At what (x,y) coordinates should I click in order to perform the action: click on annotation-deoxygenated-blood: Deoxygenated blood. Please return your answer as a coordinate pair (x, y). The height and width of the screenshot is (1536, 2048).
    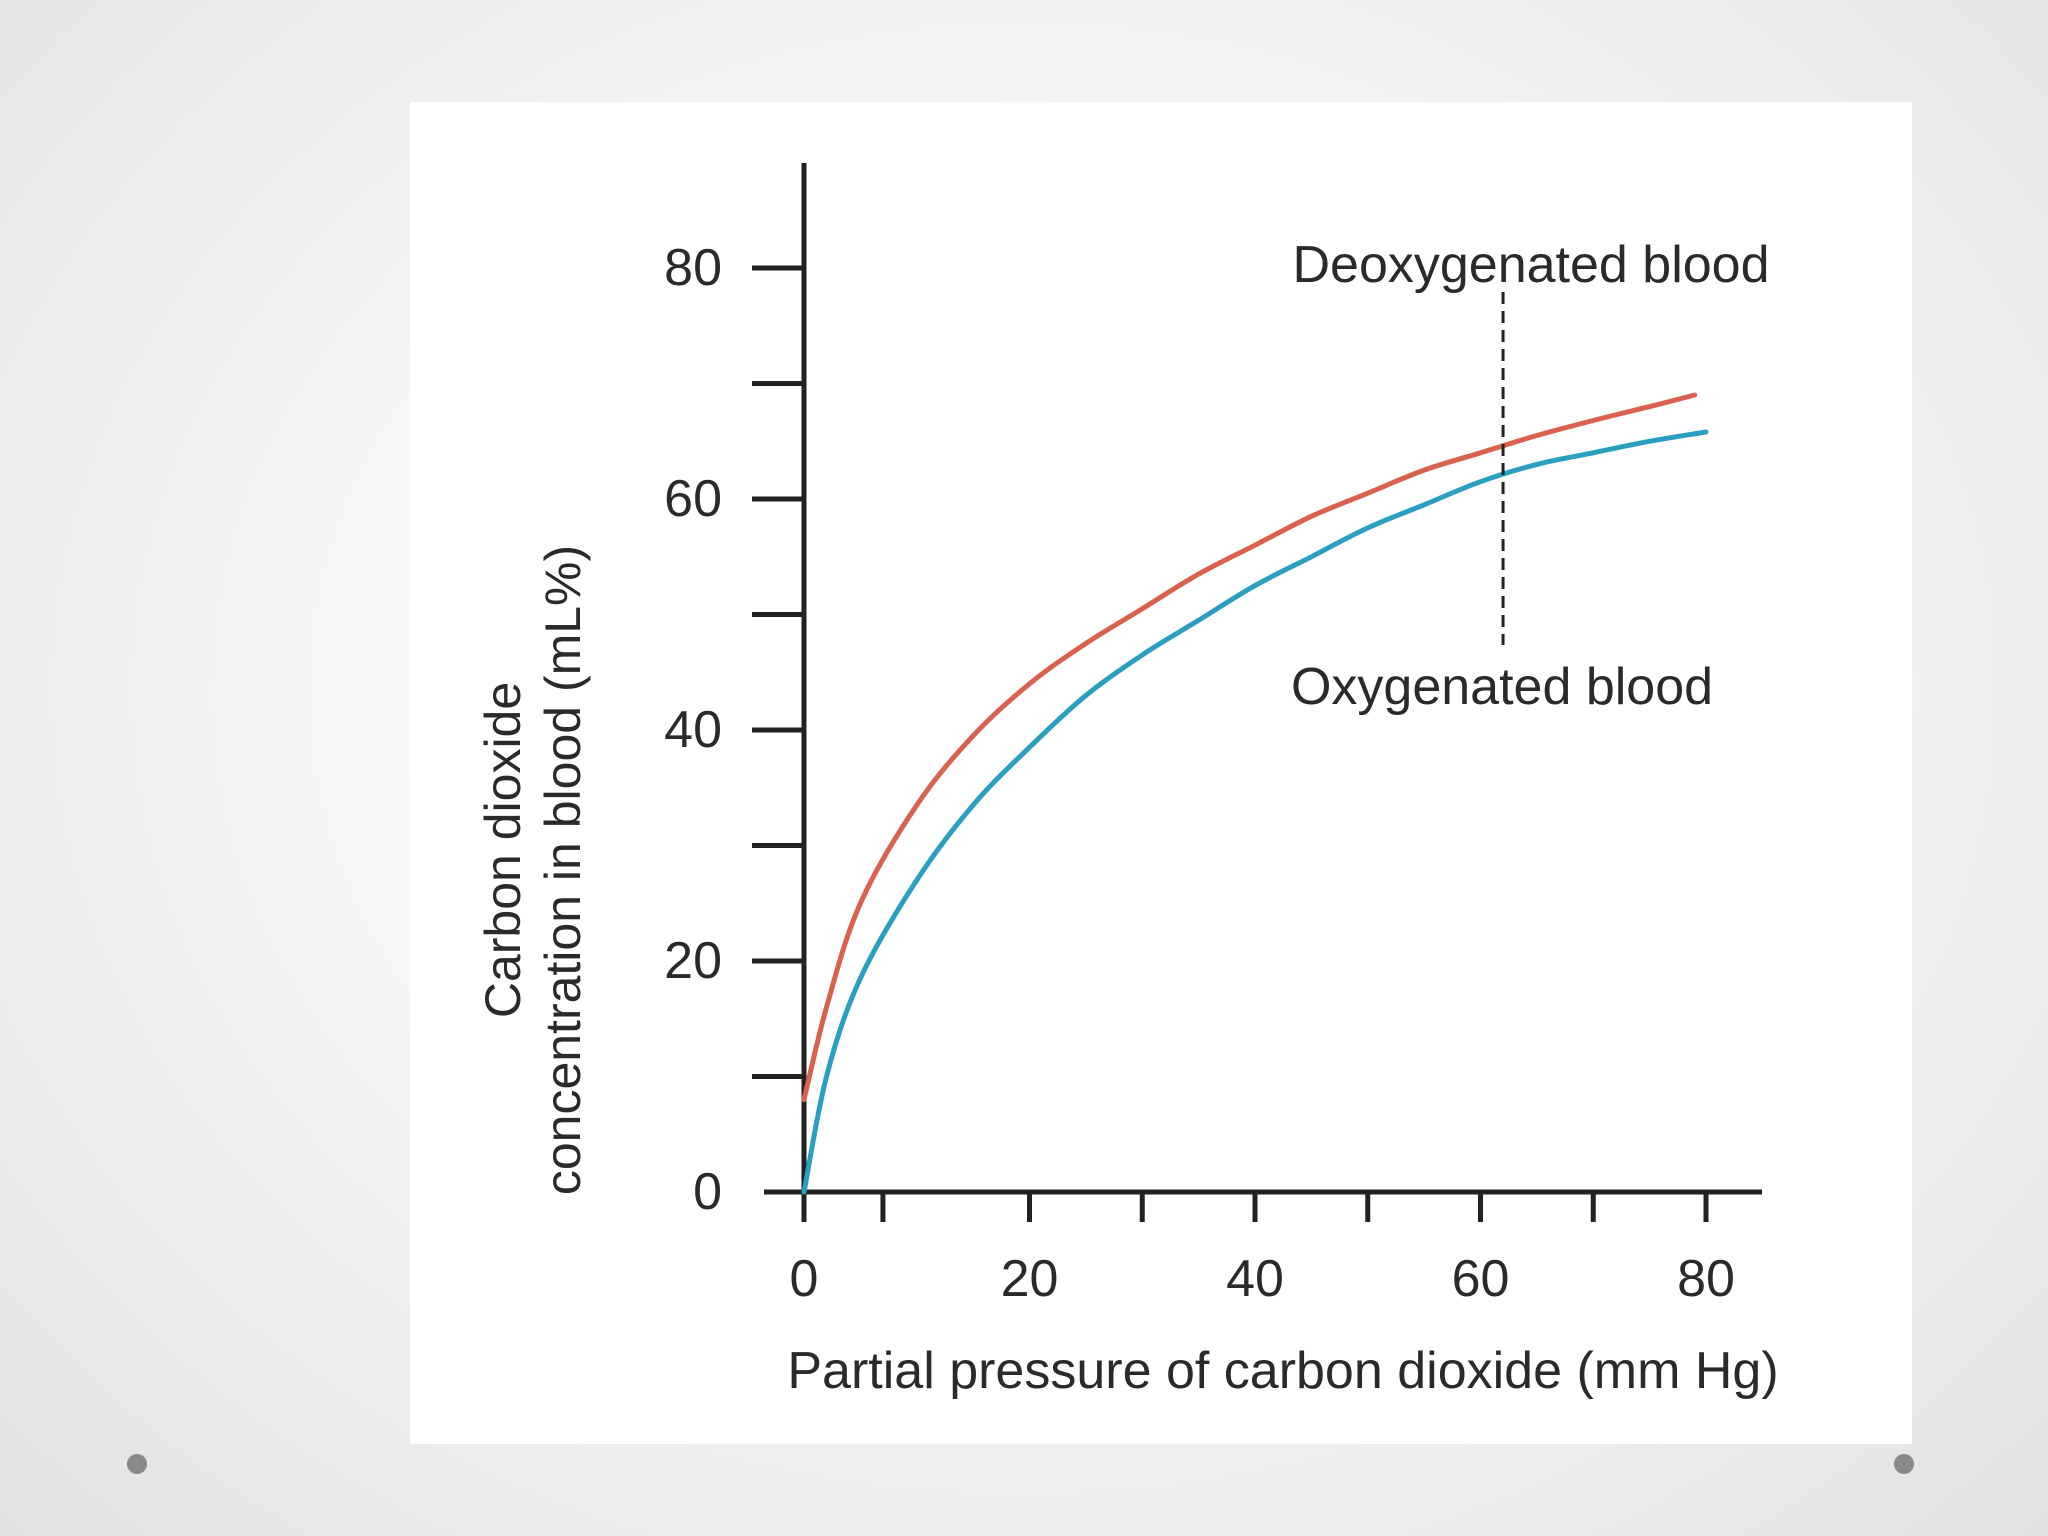
    Looking at the image, I should click on (1530, 265).